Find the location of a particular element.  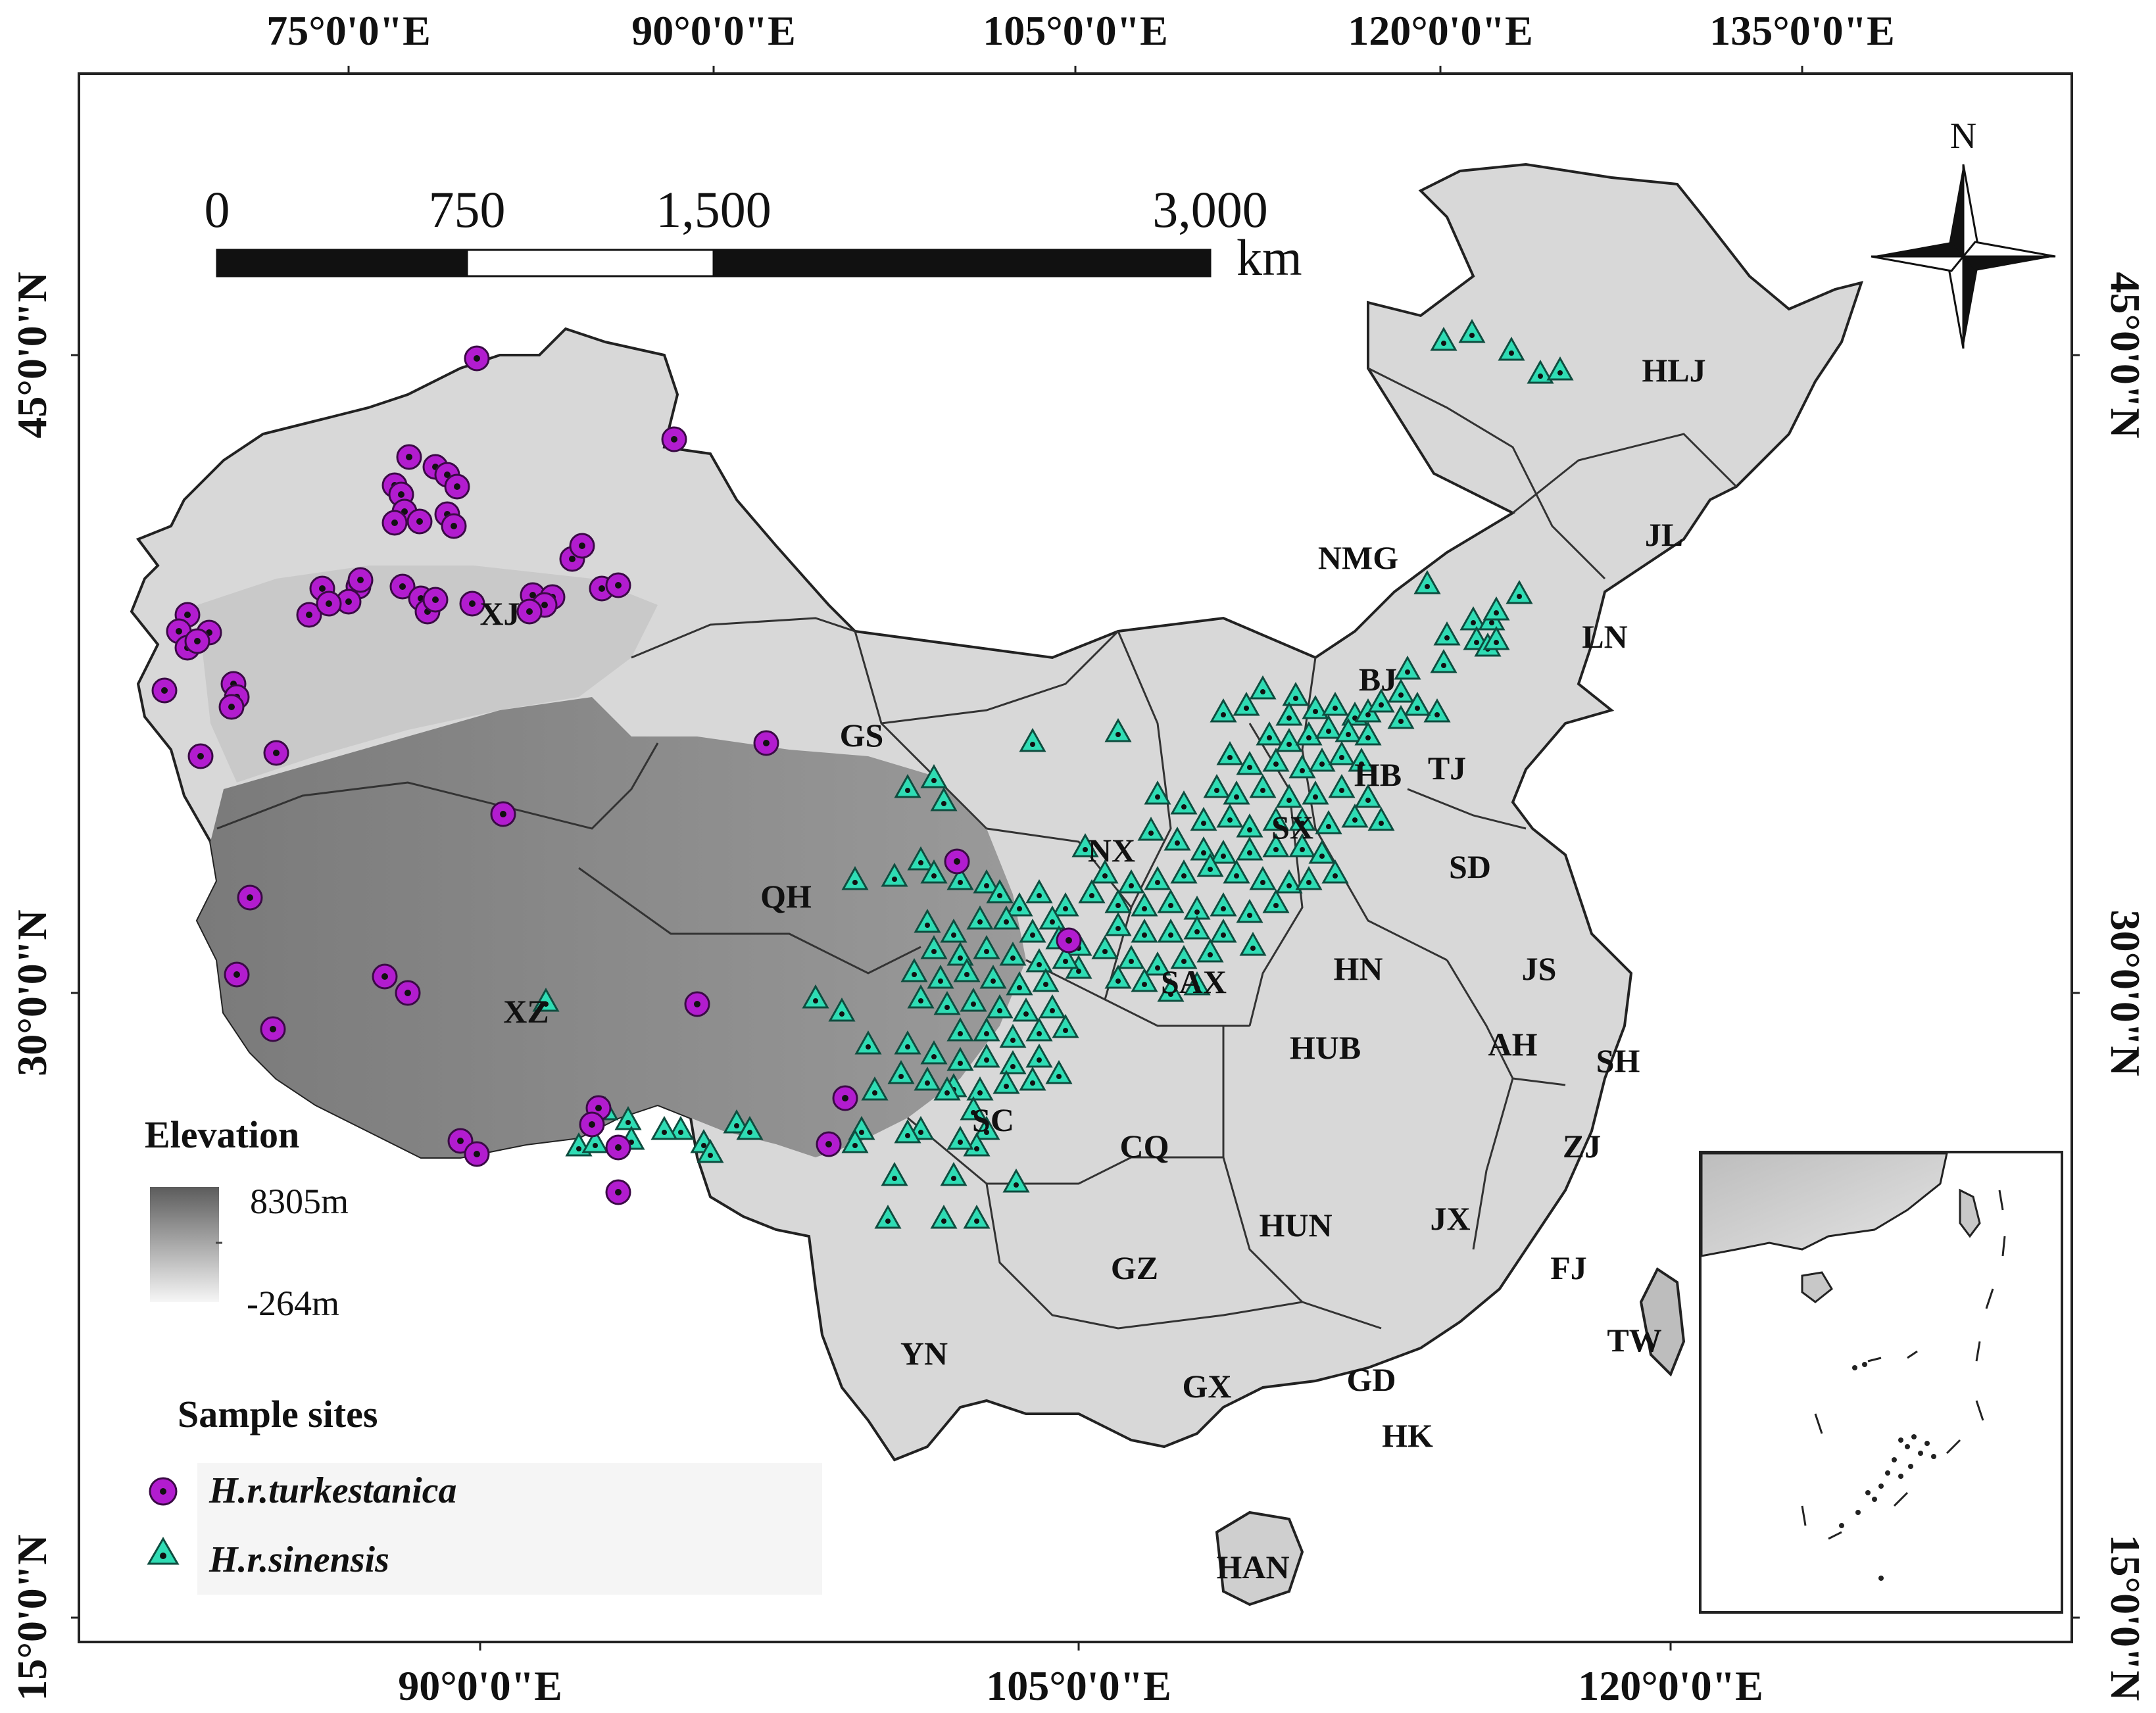

province-label-hn: HN is located at coordinates (1359, 968).